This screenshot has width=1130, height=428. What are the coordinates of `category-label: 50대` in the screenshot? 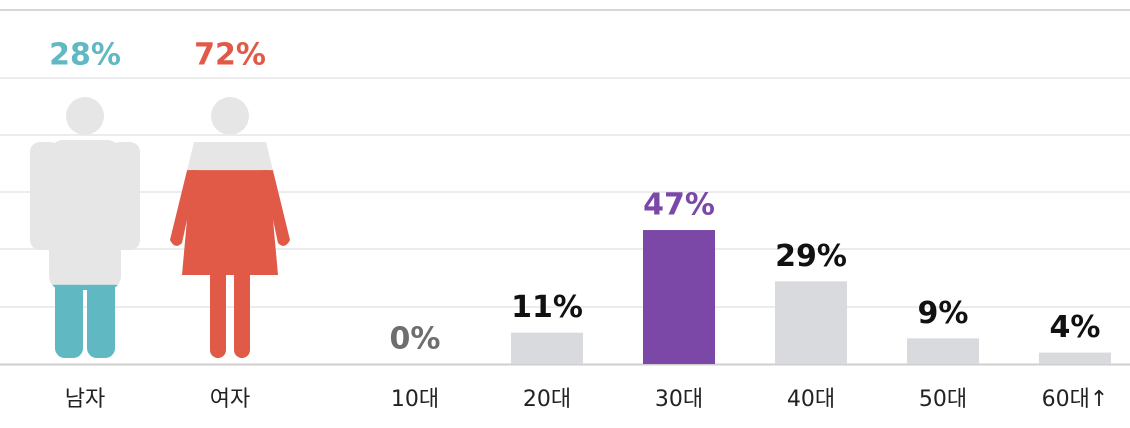 It's located at (943, 399).